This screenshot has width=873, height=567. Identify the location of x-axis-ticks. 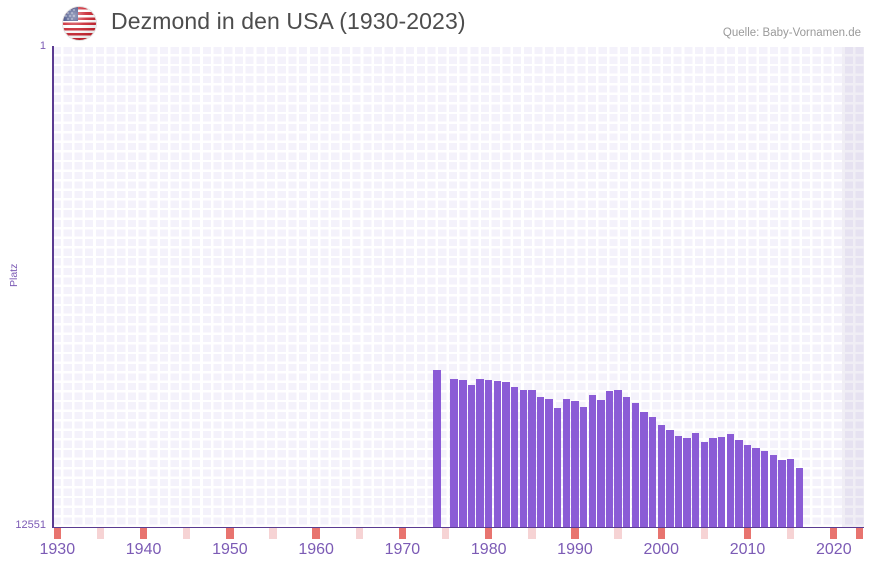
(458, 533).